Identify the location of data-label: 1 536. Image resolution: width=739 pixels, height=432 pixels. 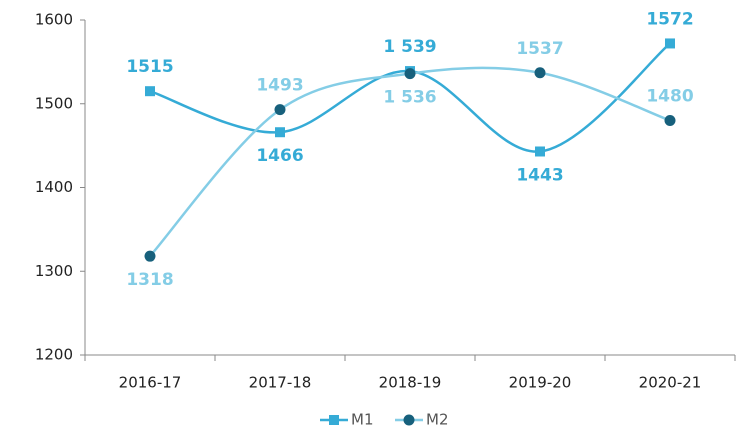
(409, 98).